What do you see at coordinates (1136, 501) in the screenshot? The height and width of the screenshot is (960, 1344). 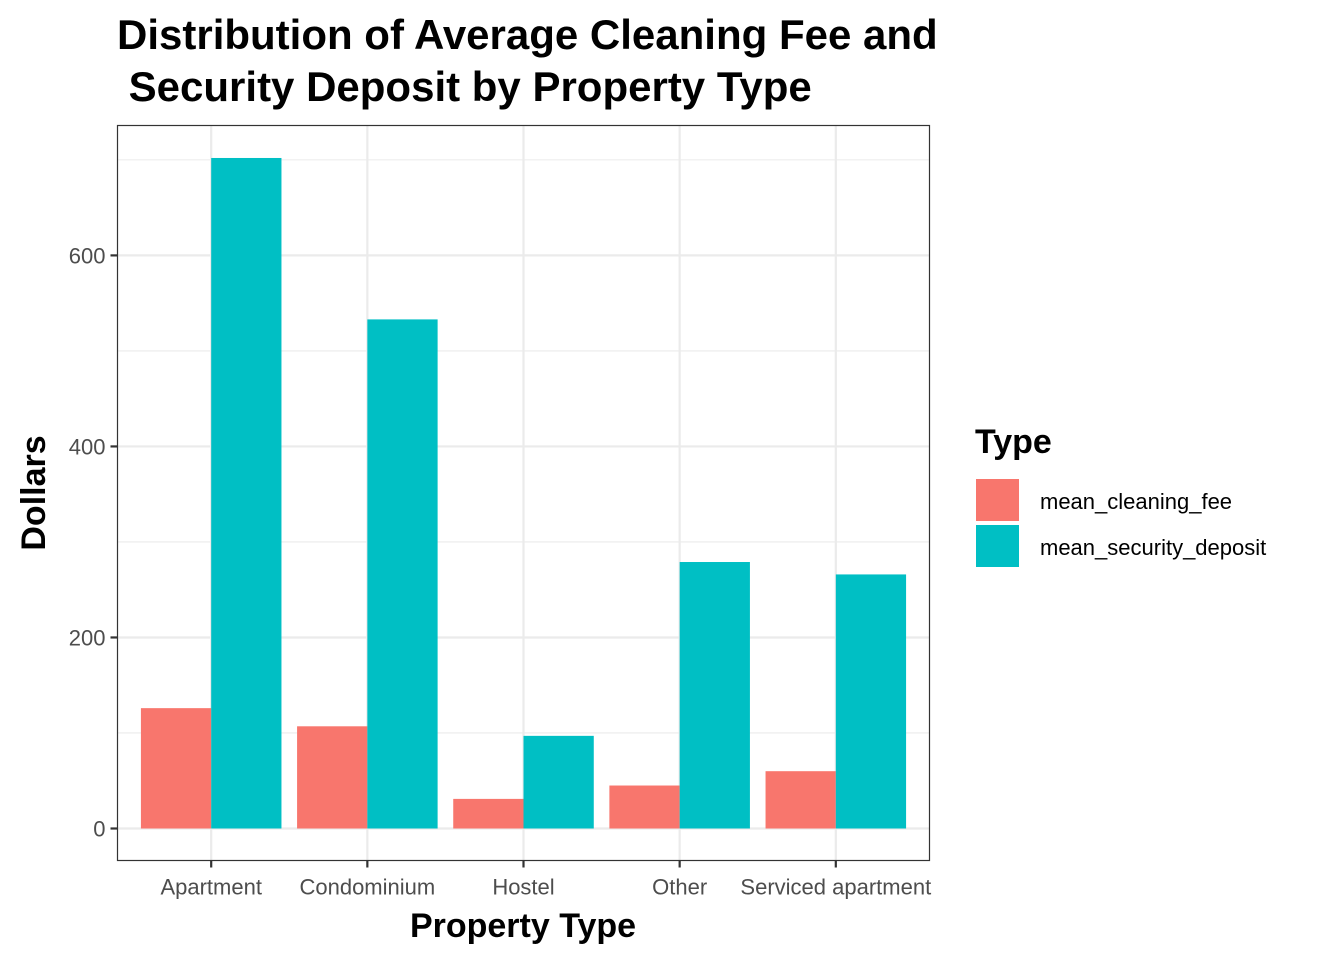 I see `legend-label-mean-cleaning-fee: mean_cleaning_fee` at bounding box center [1136, 501].